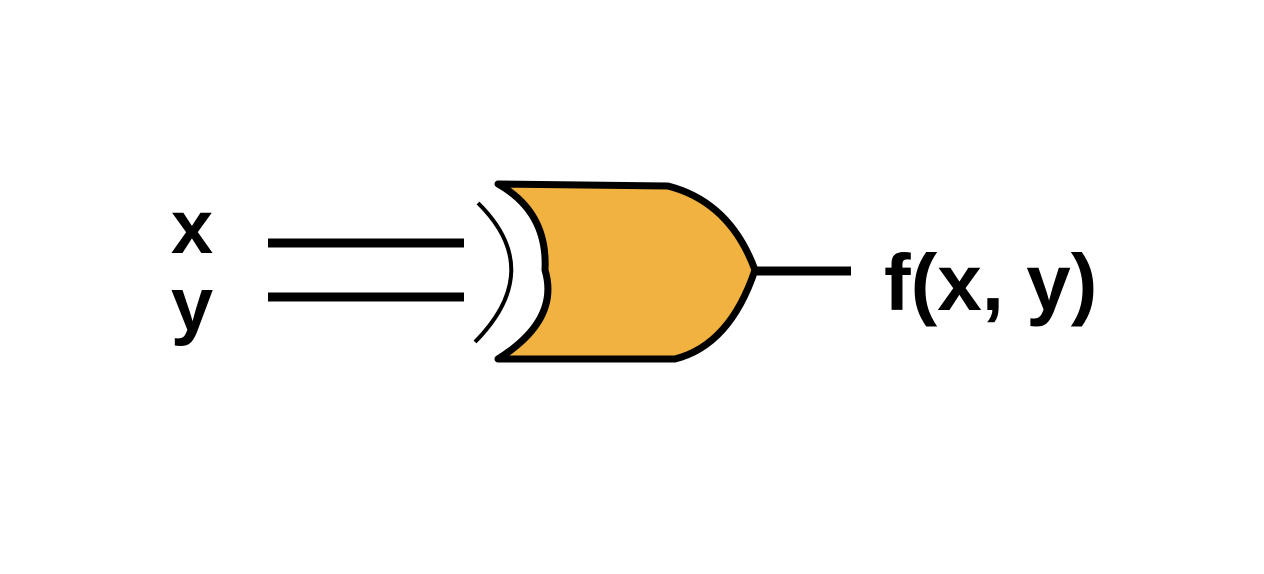  What do you see at coordinates (192, 304) in the screenshot?
I see `input-label-y: y` at bounding box center [192, 304].